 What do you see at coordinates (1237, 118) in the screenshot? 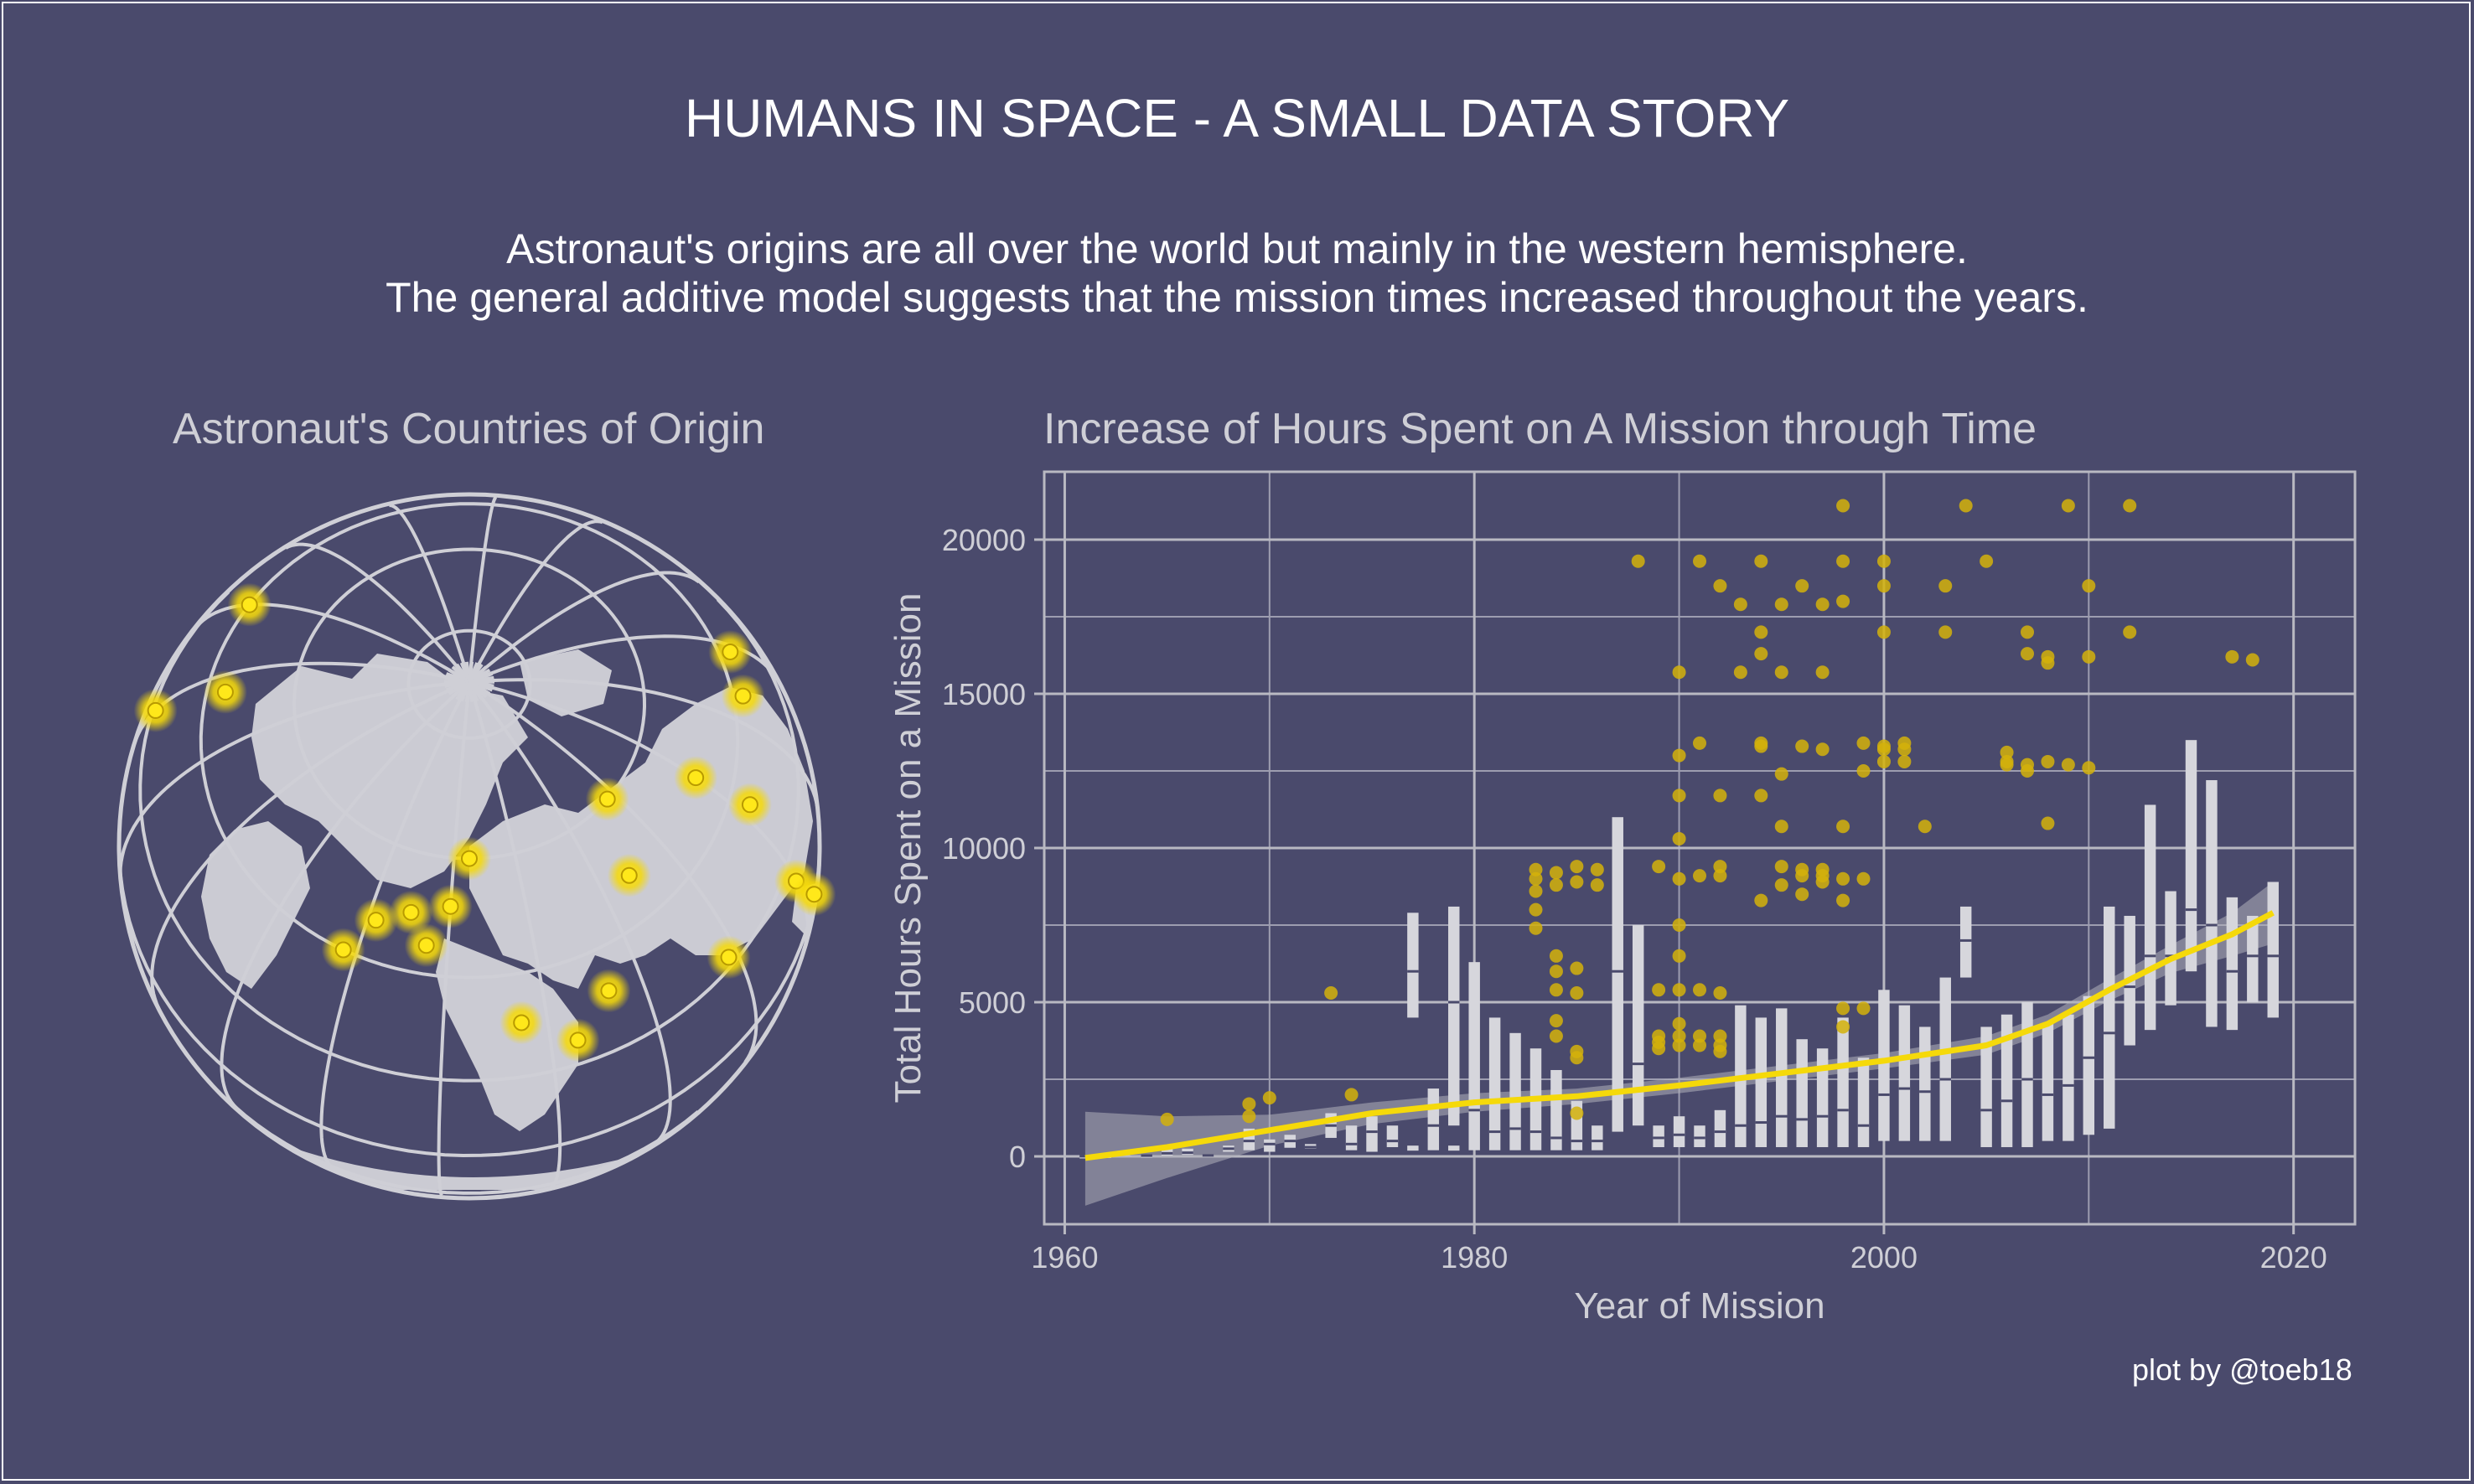
I see `main-title: HUMANS IN SPACE - A SMALL DATA STORY` at bounding box center [1237, 118].